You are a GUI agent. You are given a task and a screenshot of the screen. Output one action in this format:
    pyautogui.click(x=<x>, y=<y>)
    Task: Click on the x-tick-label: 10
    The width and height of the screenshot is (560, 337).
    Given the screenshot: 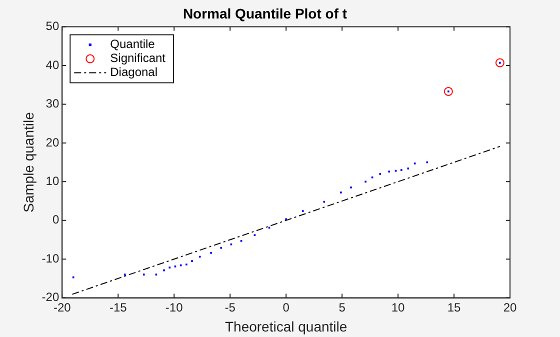 What is the action you would take?
    pyautogui.click(x=398, y=307)
    